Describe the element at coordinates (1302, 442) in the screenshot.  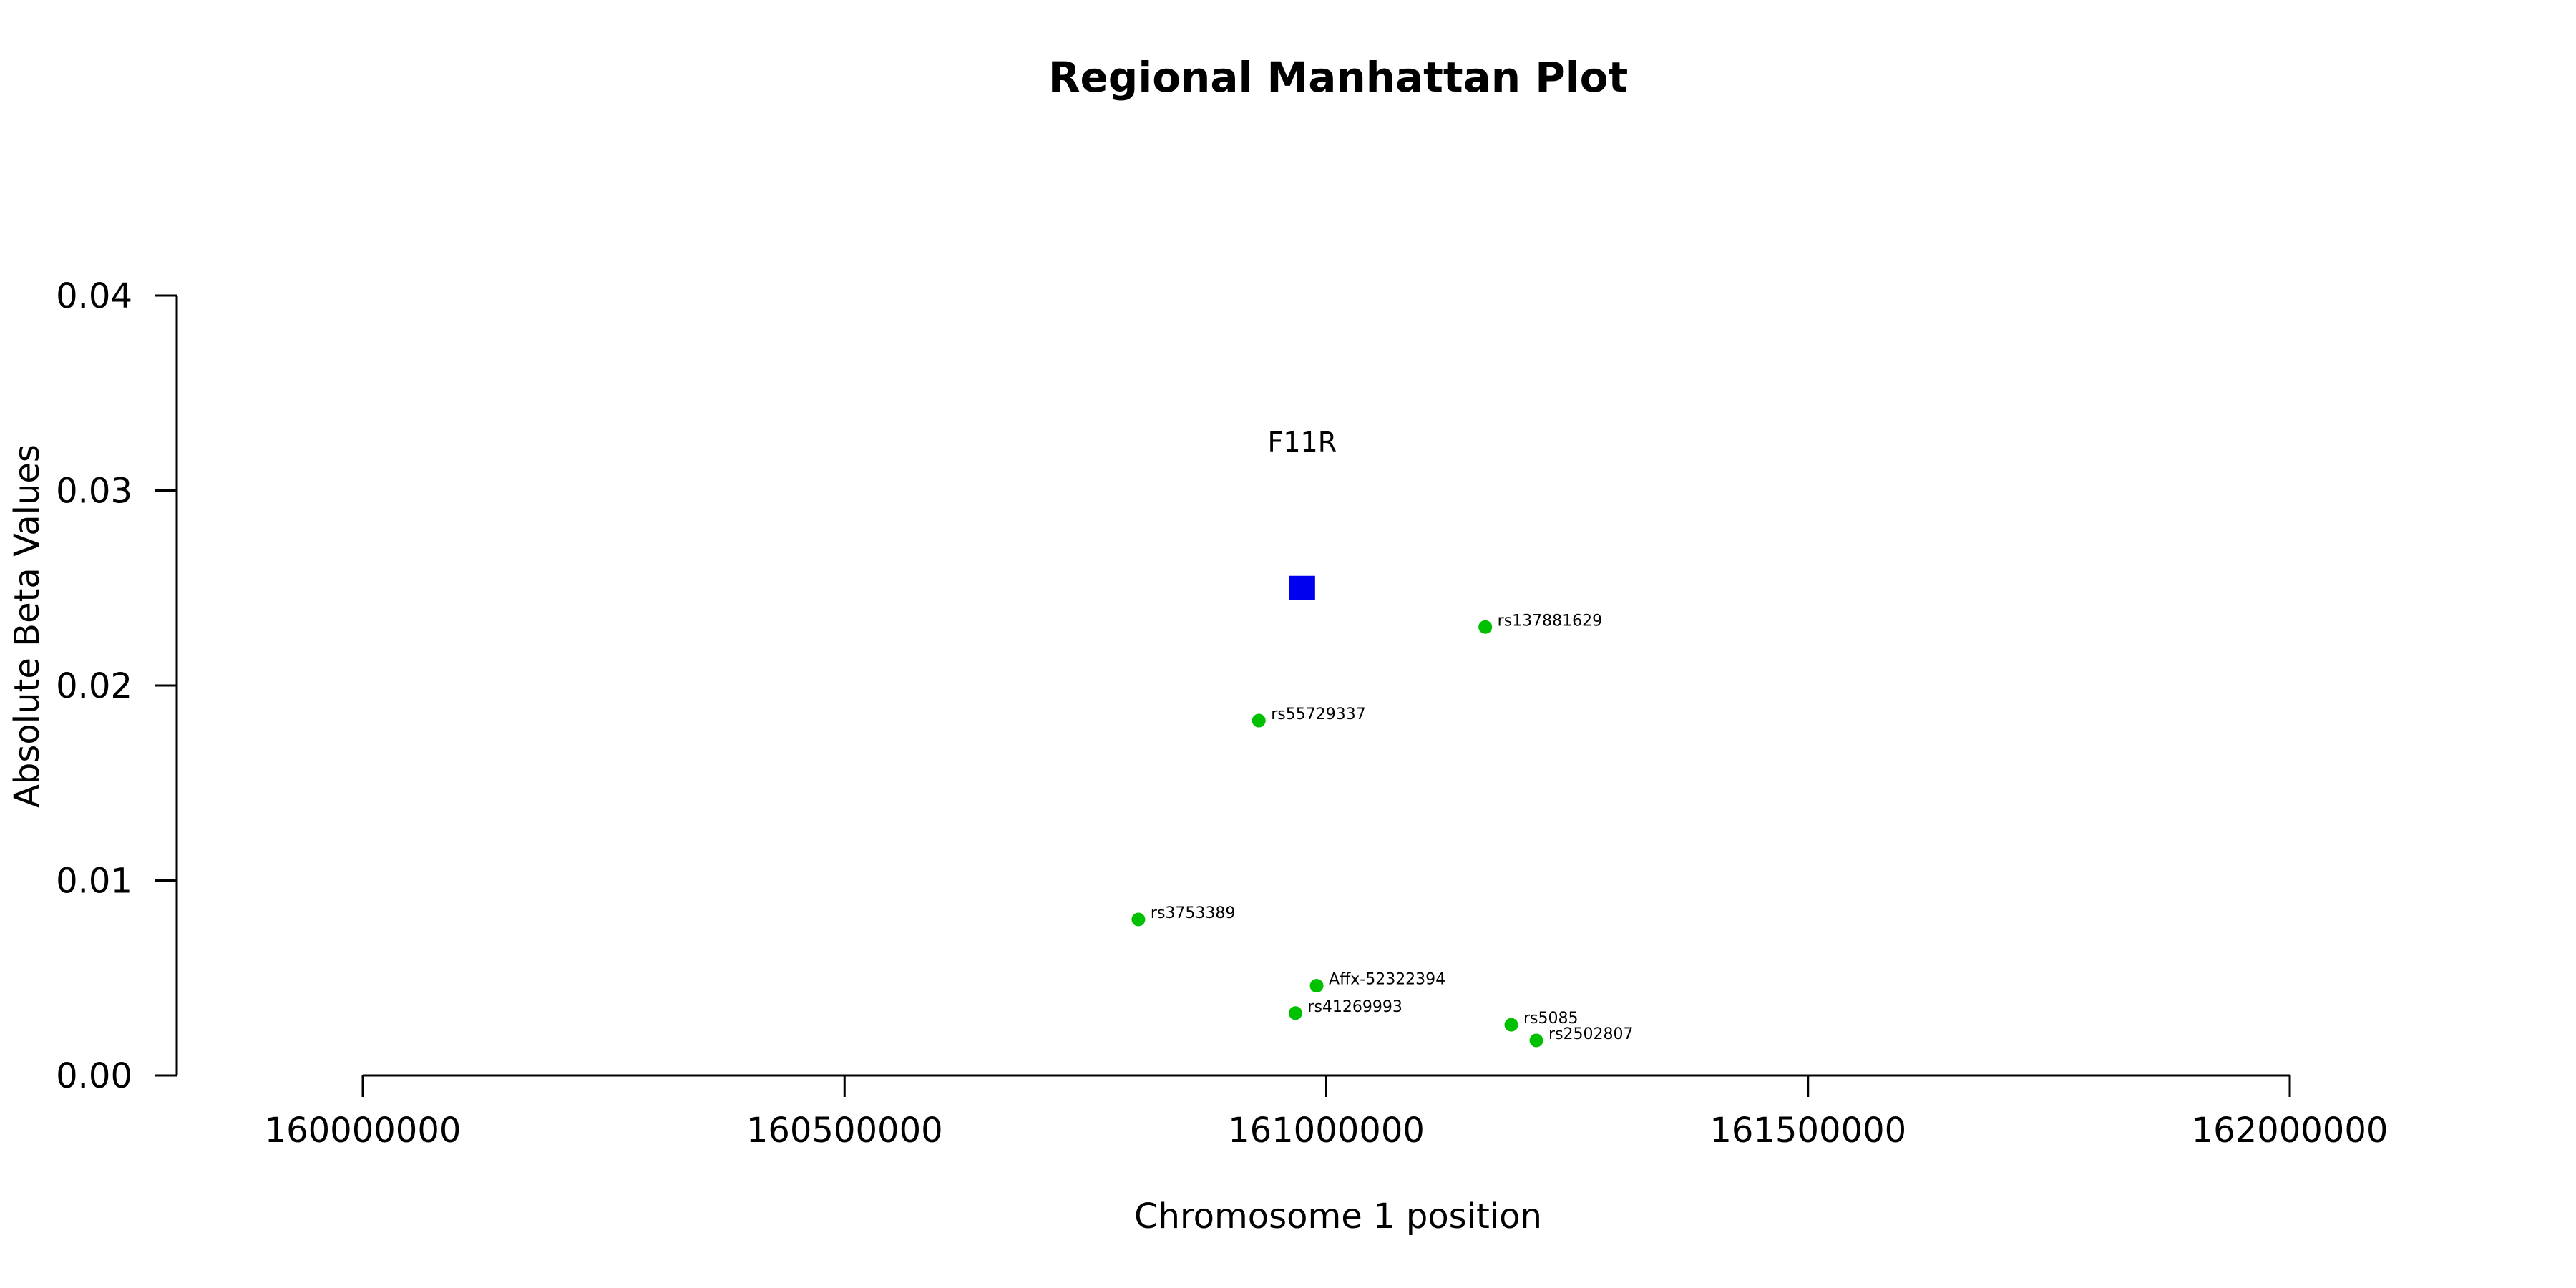
I see `gene-label: F11R` at that location.